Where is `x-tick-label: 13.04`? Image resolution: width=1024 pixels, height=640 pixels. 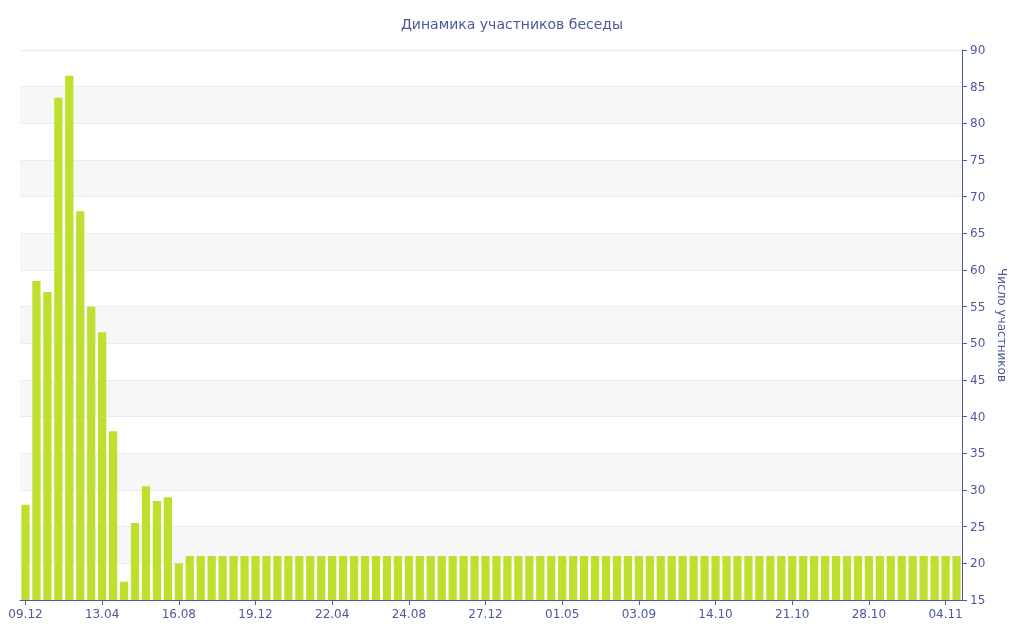
x-tick-label: 13.04 is located at coordinates (102, 614).